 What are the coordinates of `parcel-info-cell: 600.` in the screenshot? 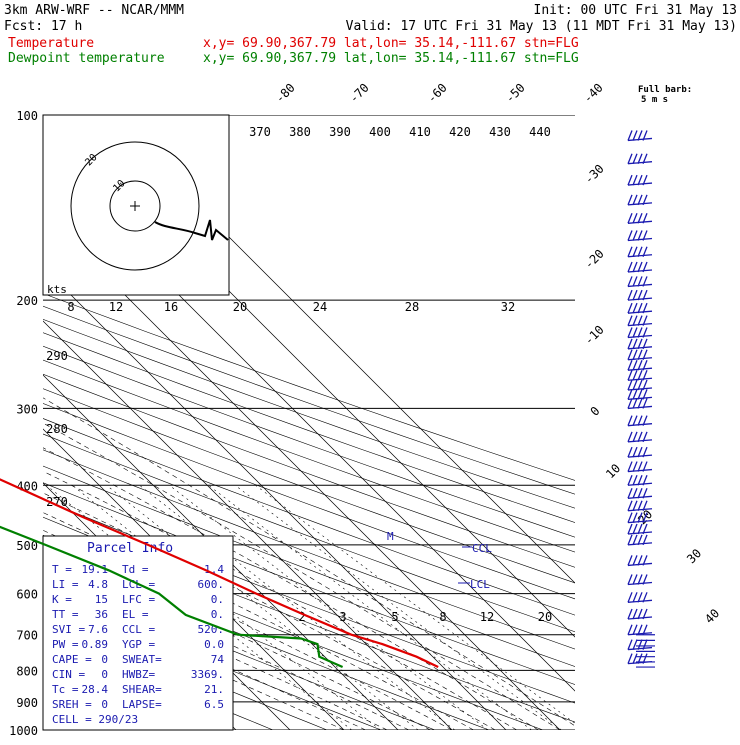 It's located at (211, 584).